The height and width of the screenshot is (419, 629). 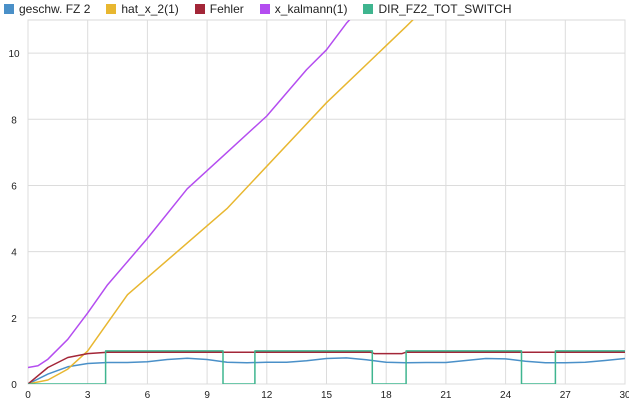 What do you see at coordinates (150, 9) in the screenshot?
I see `legend-label: hat_x_2(1)` at bounding box center [150, 9].